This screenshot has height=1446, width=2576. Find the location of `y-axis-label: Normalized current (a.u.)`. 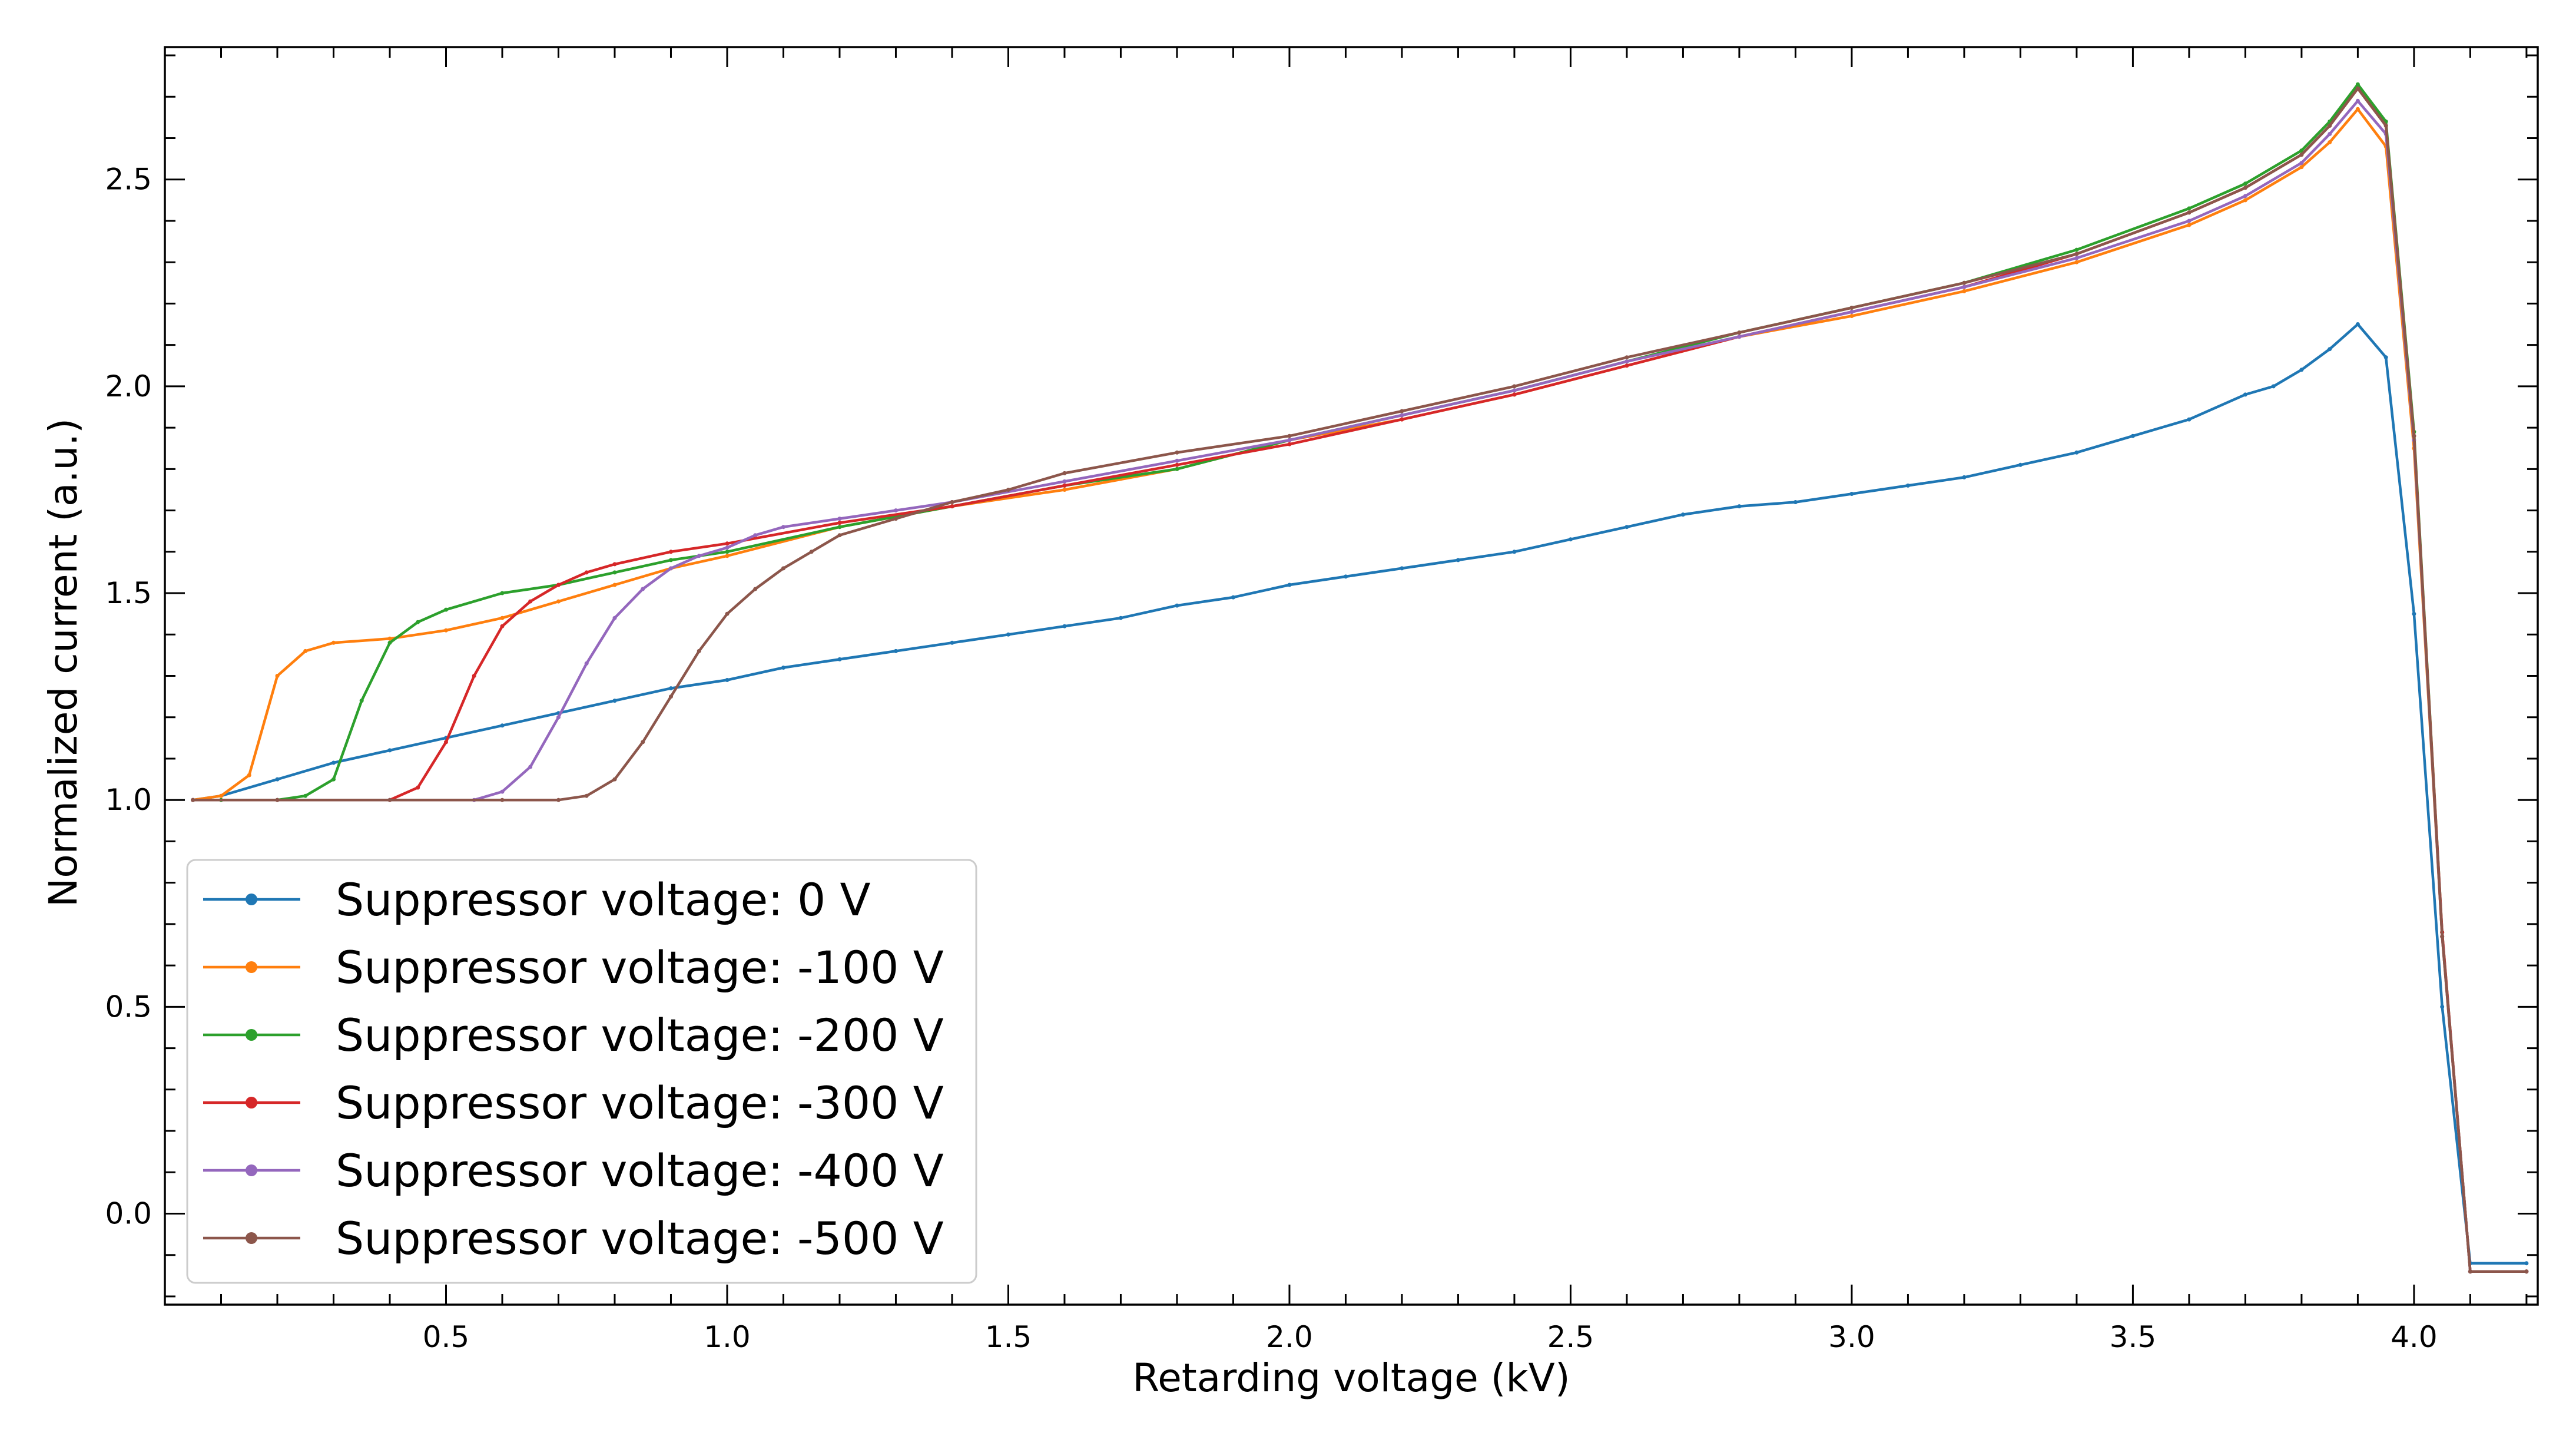

y-axis-label: Normalized current (a.u.) is located at coordinates (63, 662).